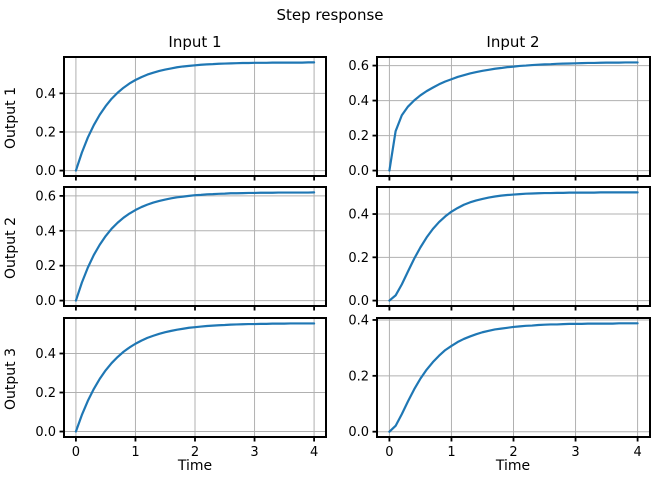 The image size is (660, 491). What do you see at coordinates (181, 248) in the screenshot?
I see `subplot-output2-input1: 0.0 0.2 0.4 0.6` at bounding box center [181, 248].